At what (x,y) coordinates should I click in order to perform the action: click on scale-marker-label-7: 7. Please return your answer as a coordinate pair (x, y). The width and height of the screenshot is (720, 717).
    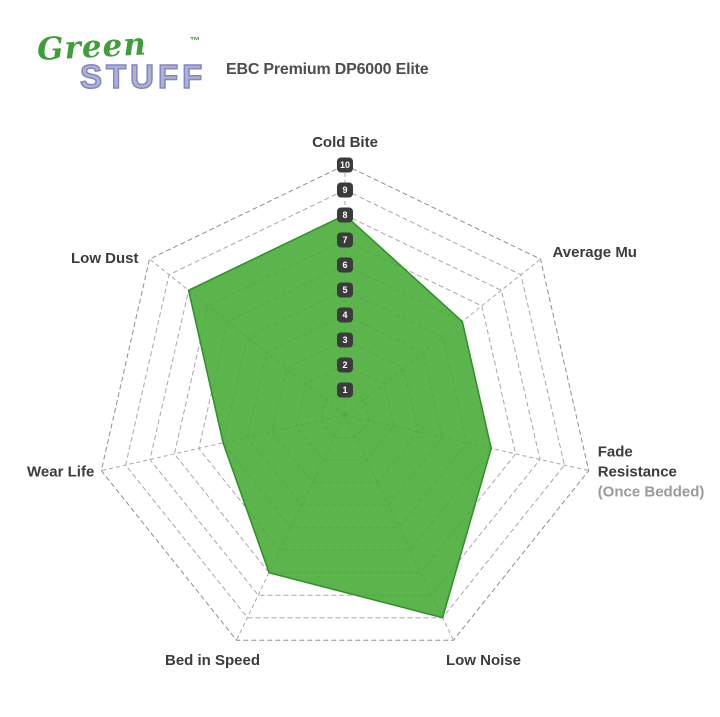
    Looking at the image, I should click on (344, 240).